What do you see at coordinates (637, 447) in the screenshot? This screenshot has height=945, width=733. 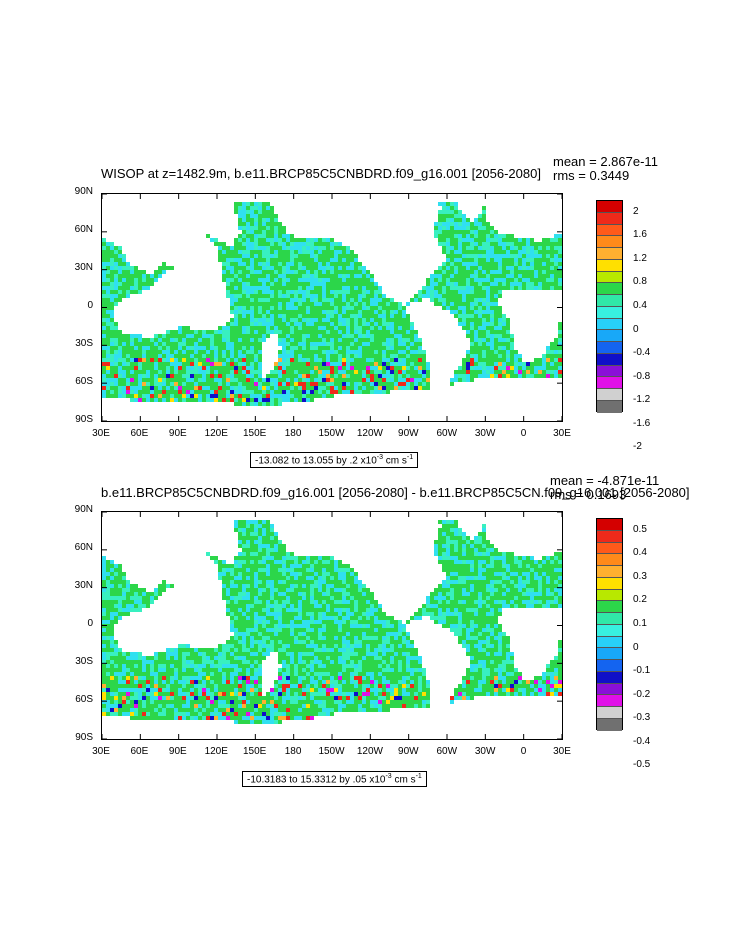 I see `colorbar-label: -2` at bounding box center [637, 447].